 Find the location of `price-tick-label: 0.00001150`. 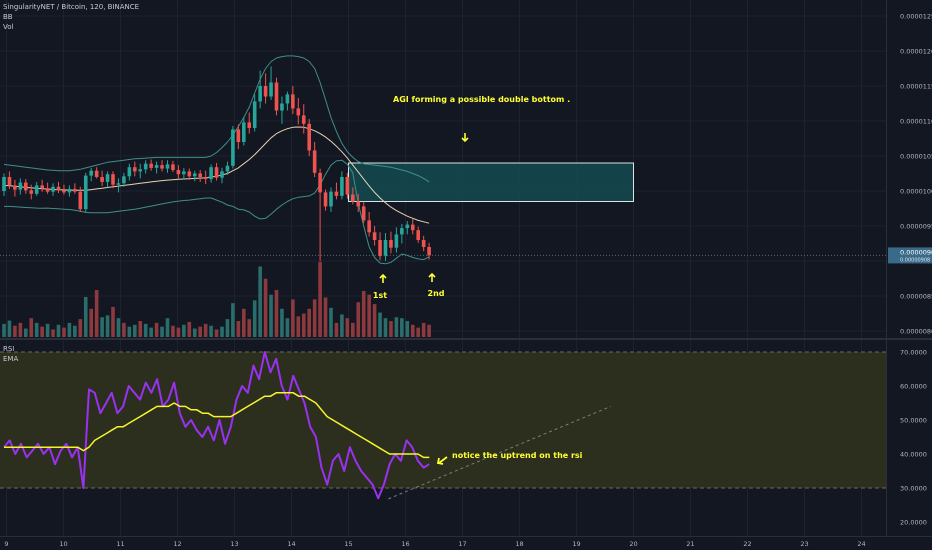

price-tick-label: 0.00001150 is located at coordinates (916, 87).